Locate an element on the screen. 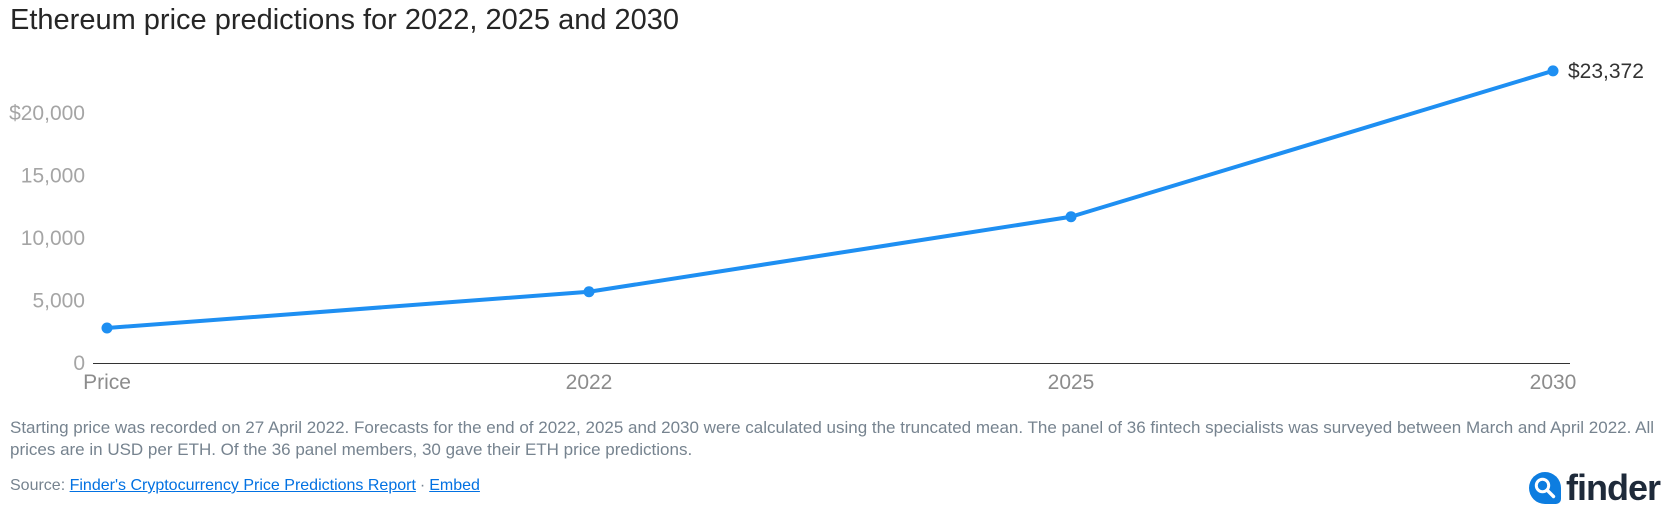 The height and width of the screenshot is (511, 1668). y-axis-tick-label: 0 is located at coordinates (79, 363).